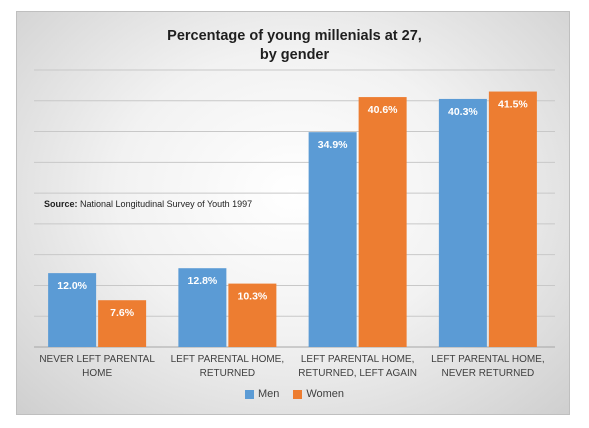  What do you see at coordinates (228, 359) in the screenshot?
I see `category-label-1-line-0: LEFT PARENTAL HOME,` at bounding box center [228, 359].